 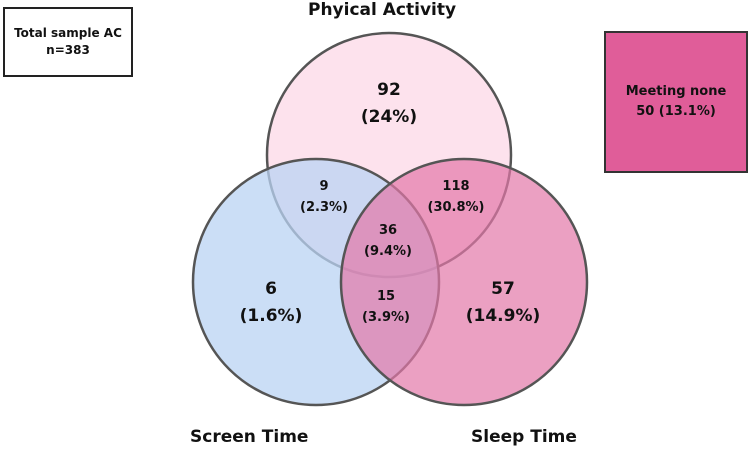 I want to click on meeting-none-value: 50 (13.1%), so click(x=676, y=111).